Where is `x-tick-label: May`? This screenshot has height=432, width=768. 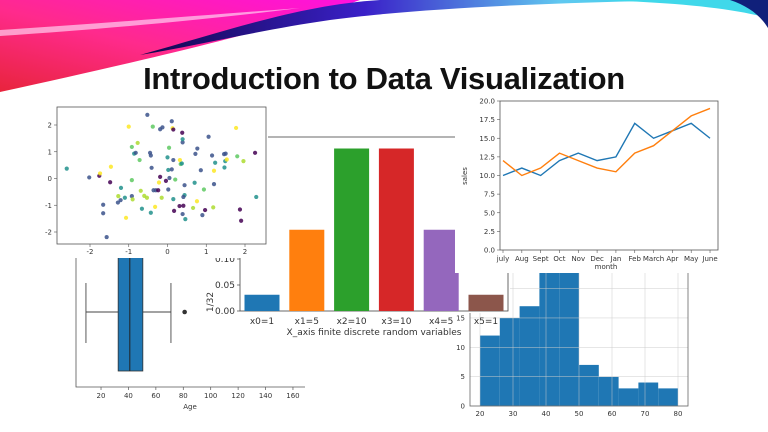 x-tick-label: May is located at coordinates (691, 259).